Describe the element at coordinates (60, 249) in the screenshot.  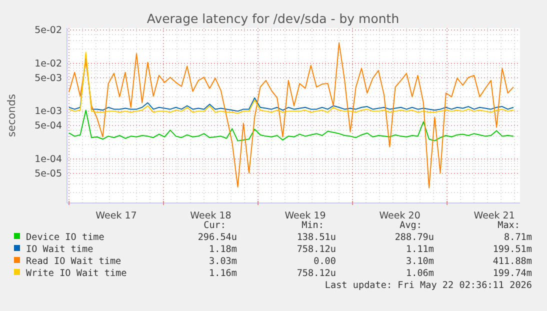
I see `legend-label: IO Wait time` at that location.